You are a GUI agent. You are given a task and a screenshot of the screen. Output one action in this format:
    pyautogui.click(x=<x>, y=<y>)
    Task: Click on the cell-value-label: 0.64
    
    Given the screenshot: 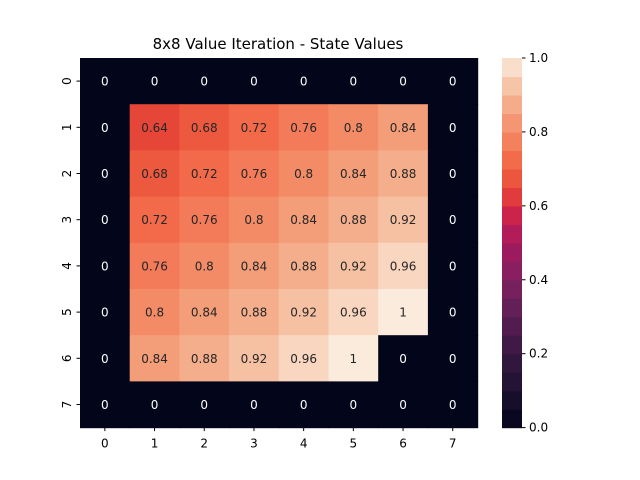 What is the action you would take?
    pyautogui.click(x=154, y=128)
    